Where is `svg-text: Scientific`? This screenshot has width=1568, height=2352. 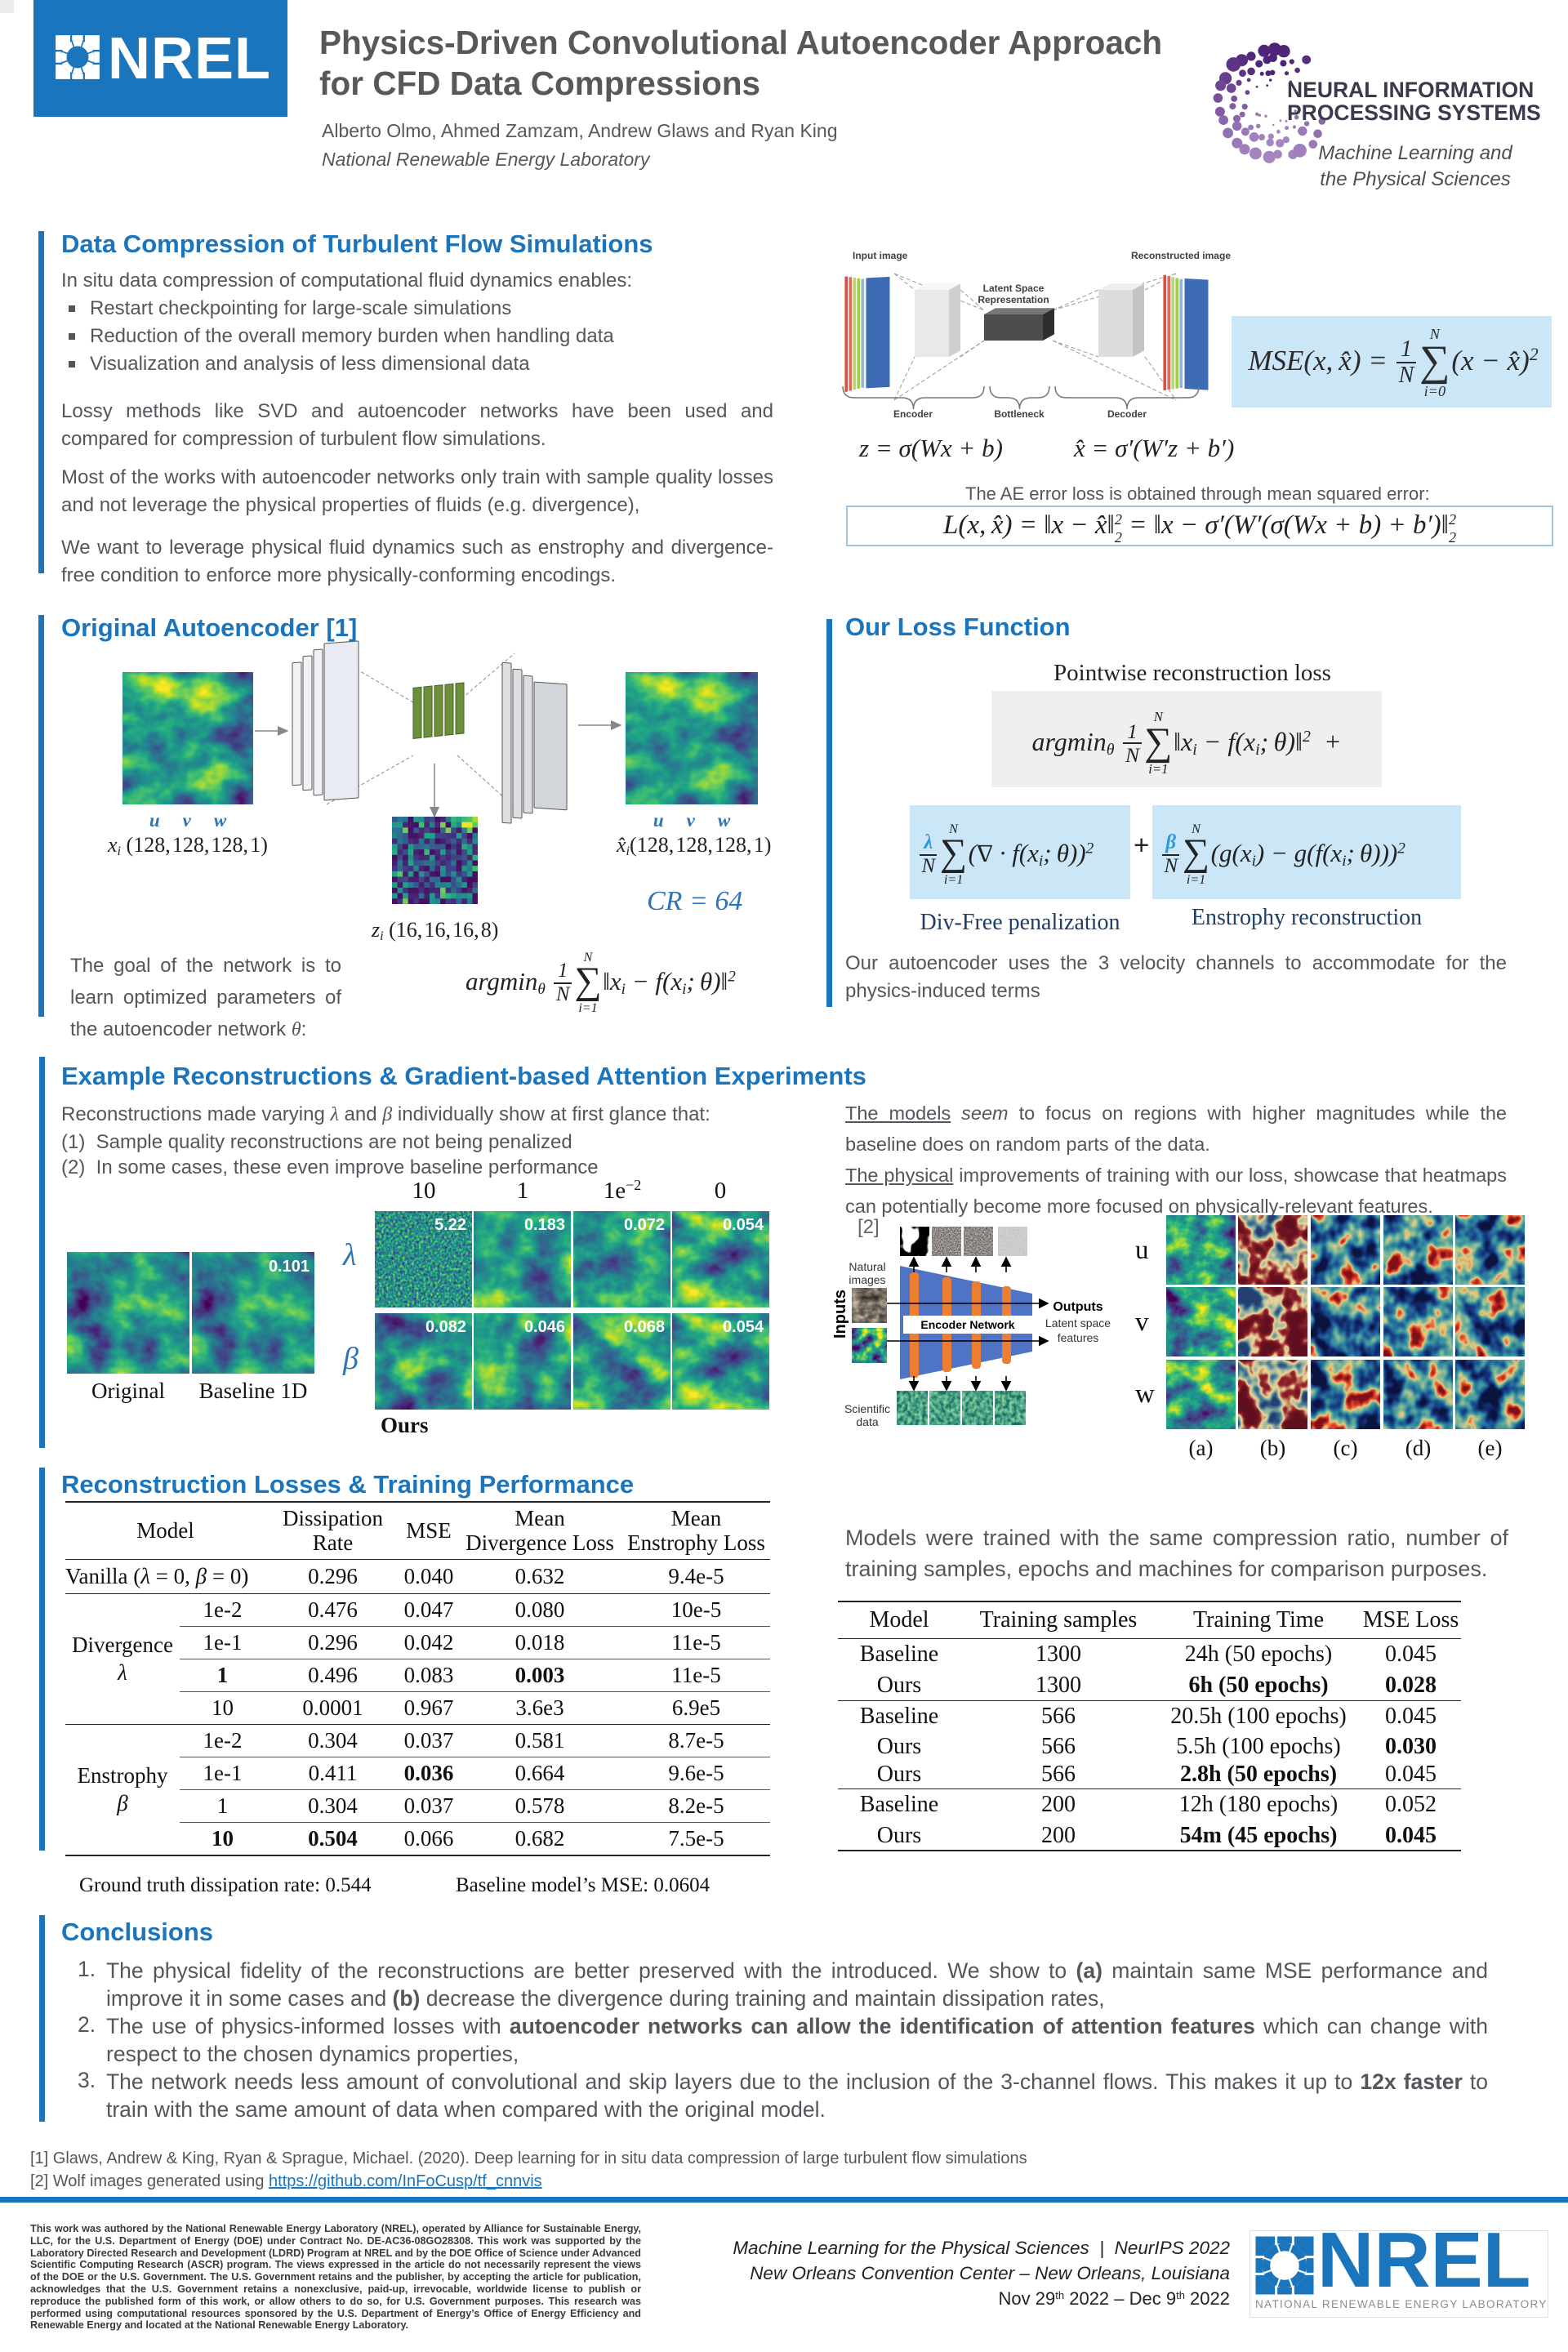 svg-text: Scientific is located at coordinates (867, 1408).